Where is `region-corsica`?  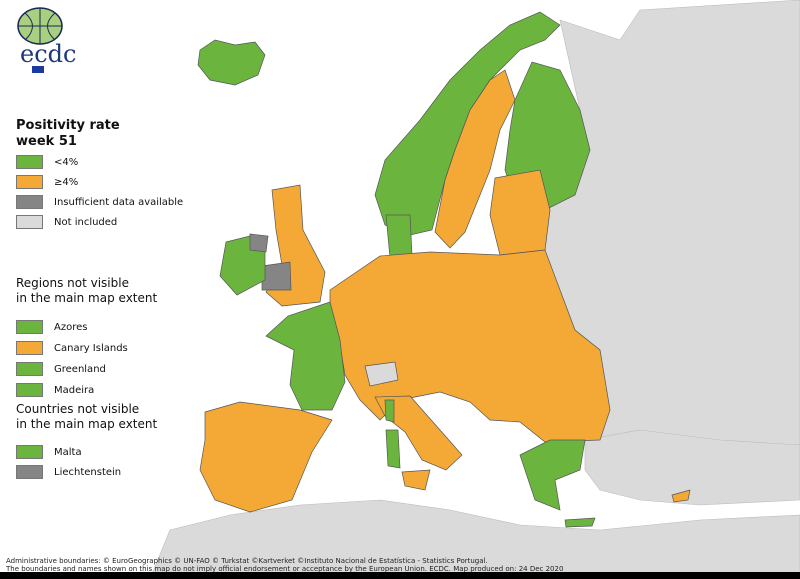 region-corsica is located at coordinates (389, 411).